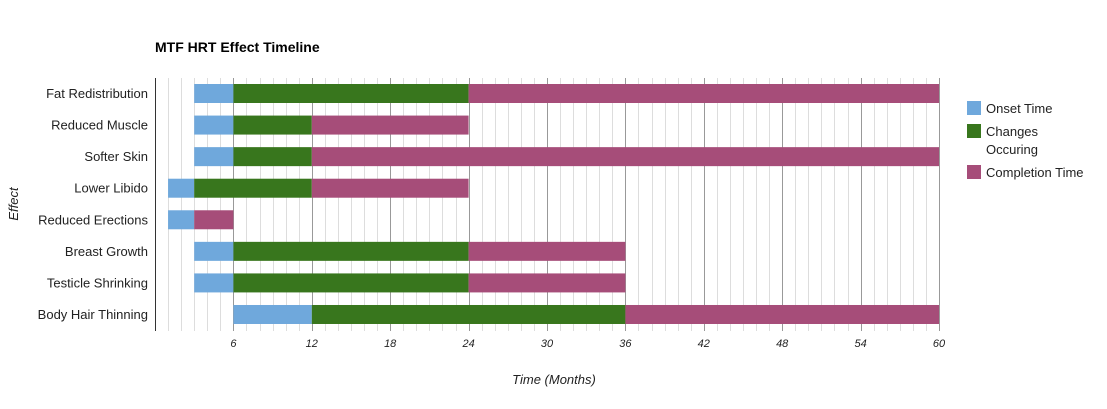  Describe the element at coordinates (782, 344) in the screenshot. I see `x-tick-label: 48` at that location.